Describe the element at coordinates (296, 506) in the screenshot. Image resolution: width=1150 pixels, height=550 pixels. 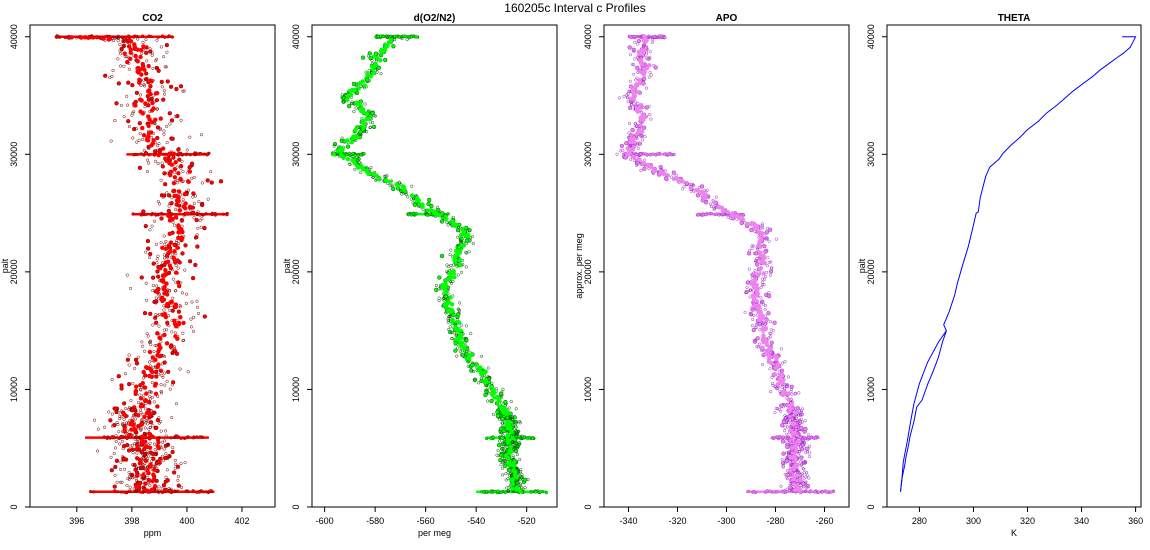
I see `y-tick-label: 0` at that location.